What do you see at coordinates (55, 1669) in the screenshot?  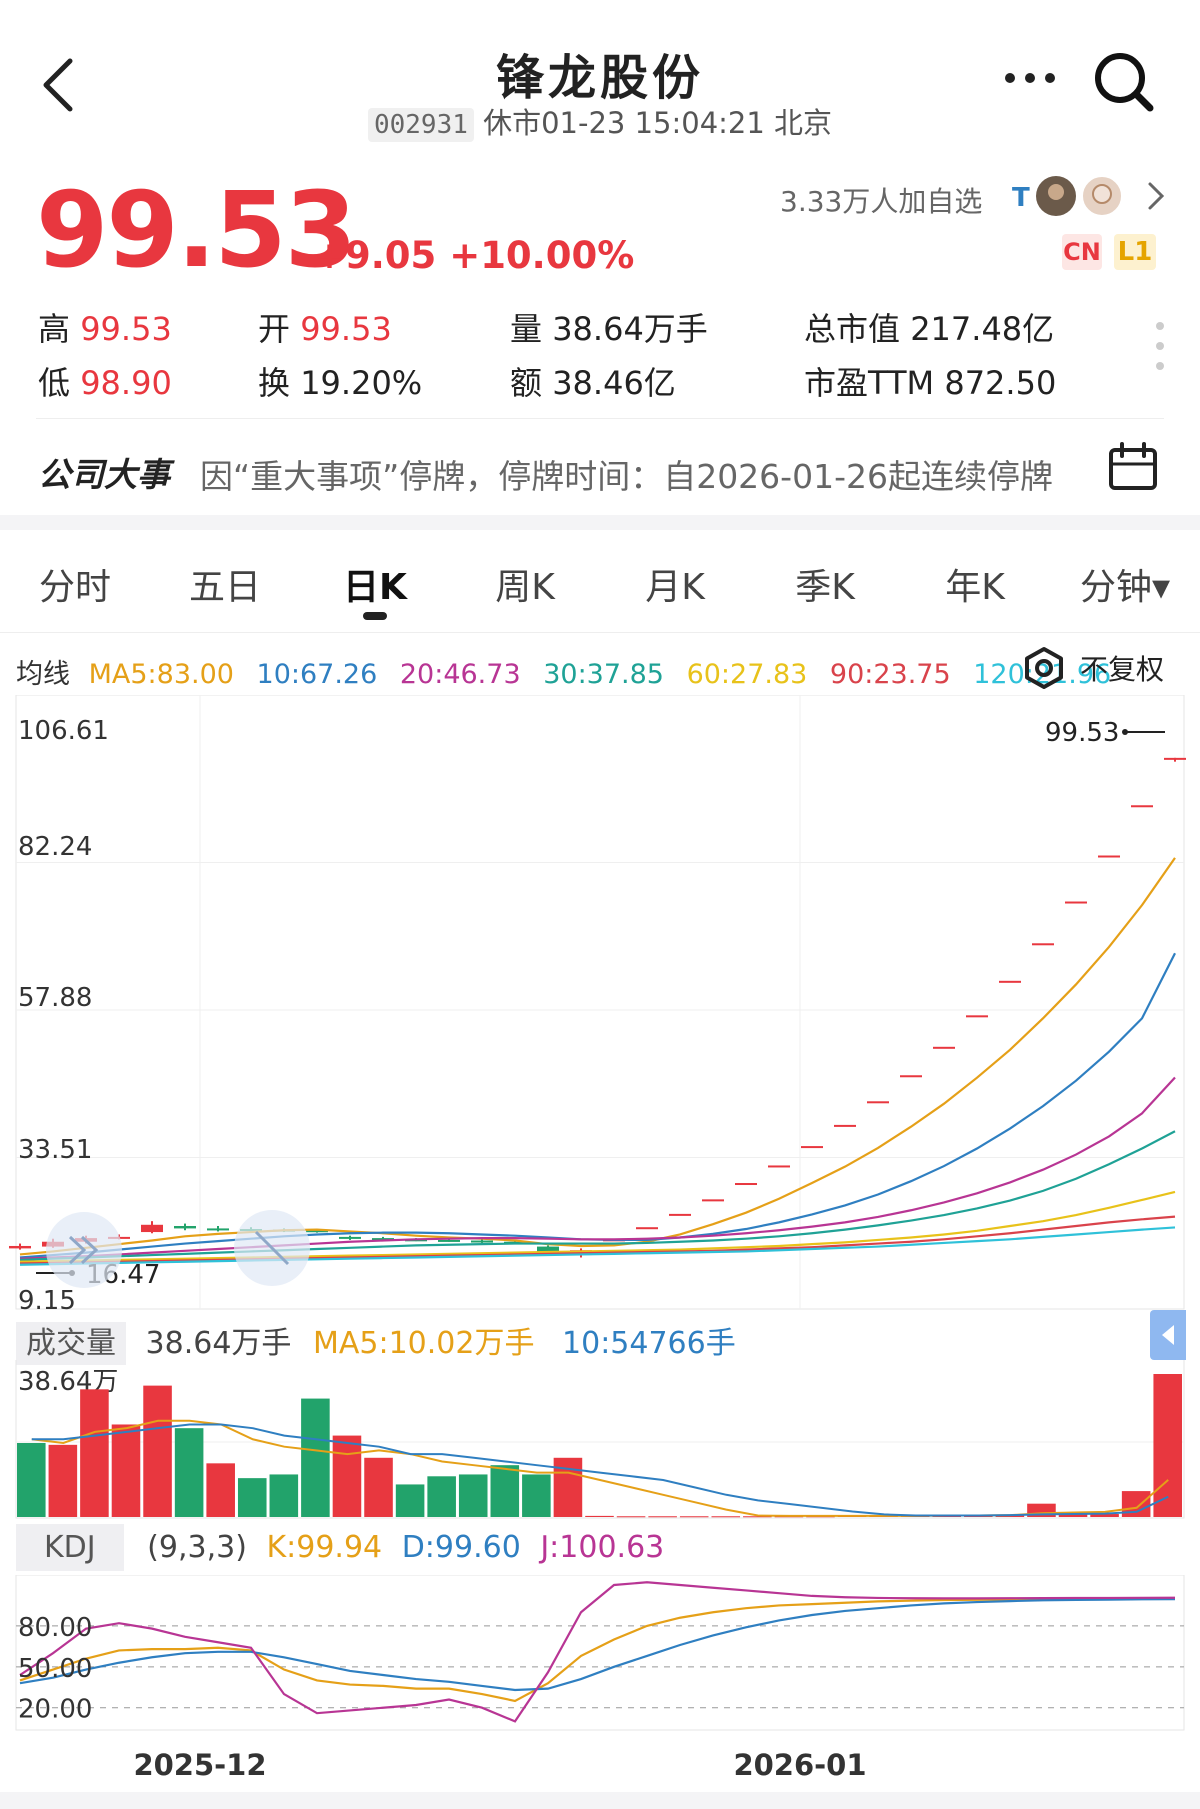 I see `kdj-level-label: 50.00` at bounding box center [55, 1669].